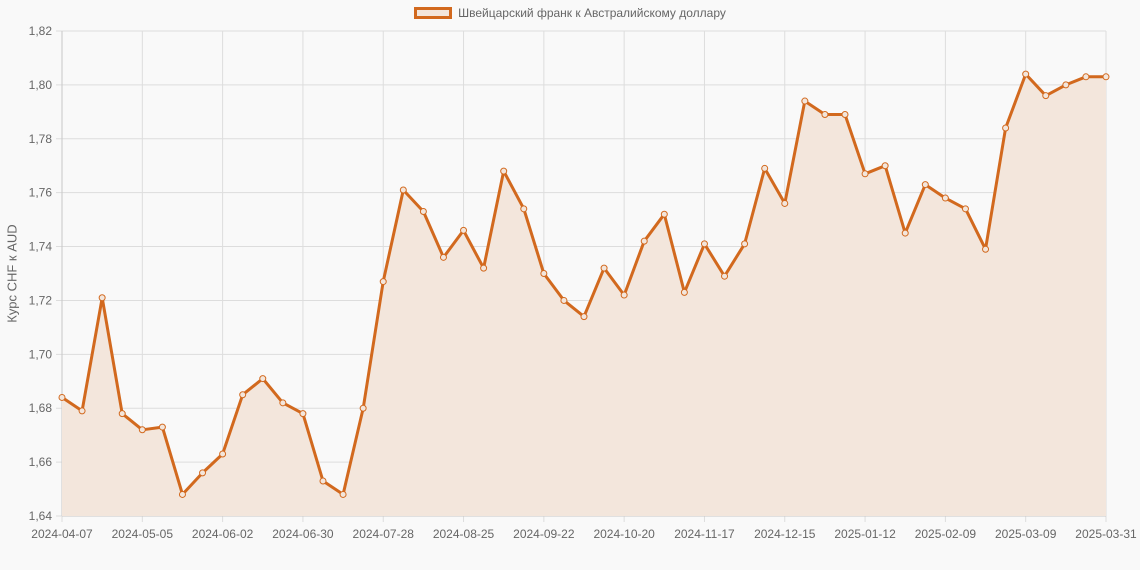 Image resolution: width=1140 pixels, height=570 pixels. What do you see at coordinates (1106, 534) in the screenshot?
I see `x-tick-label: 2025-03-31` at bounding box center [1106, 534].